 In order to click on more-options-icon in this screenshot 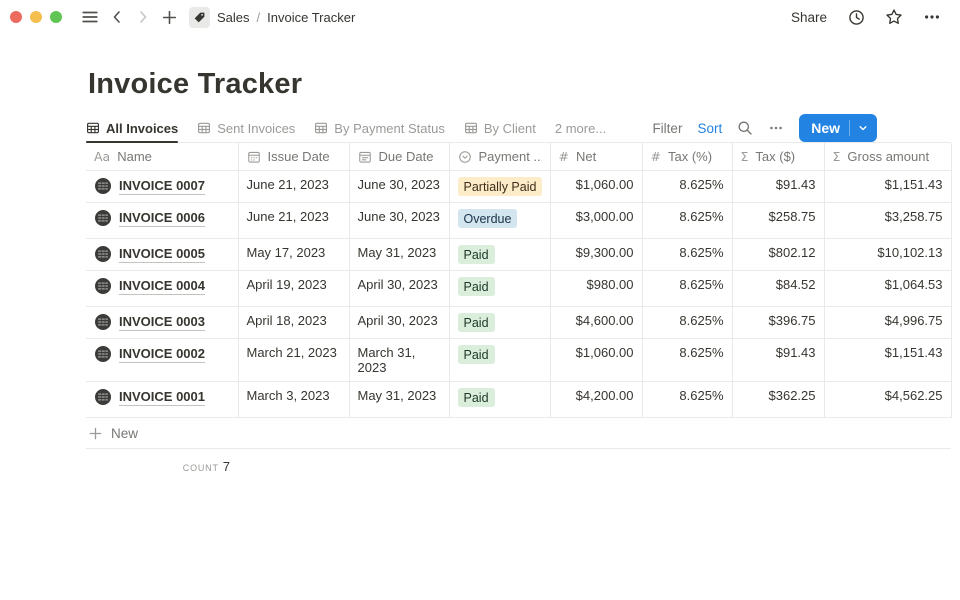, I will do `click(932, 17)`.